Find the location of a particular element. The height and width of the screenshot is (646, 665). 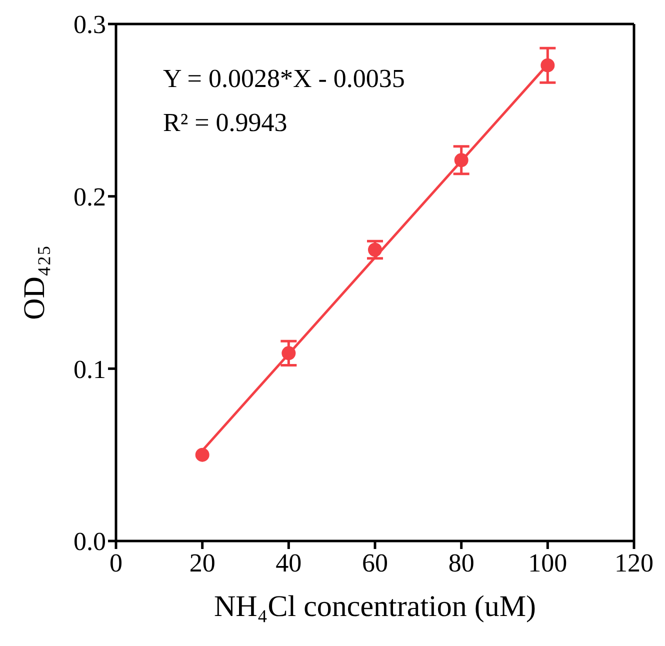

x-tick-label: 120 is located at coordinates (634, 563).